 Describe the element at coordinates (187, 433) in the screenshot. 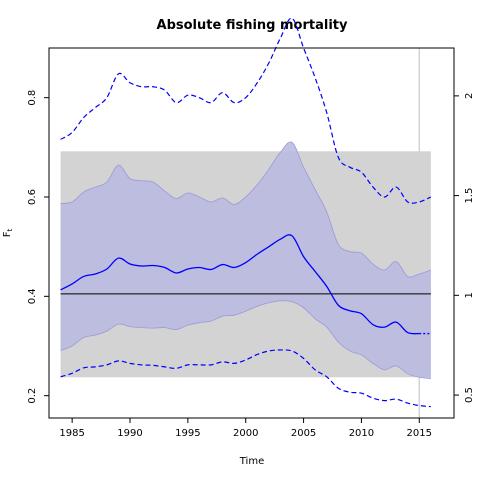

I see `x-tick-label-1995: 1995` at that location.